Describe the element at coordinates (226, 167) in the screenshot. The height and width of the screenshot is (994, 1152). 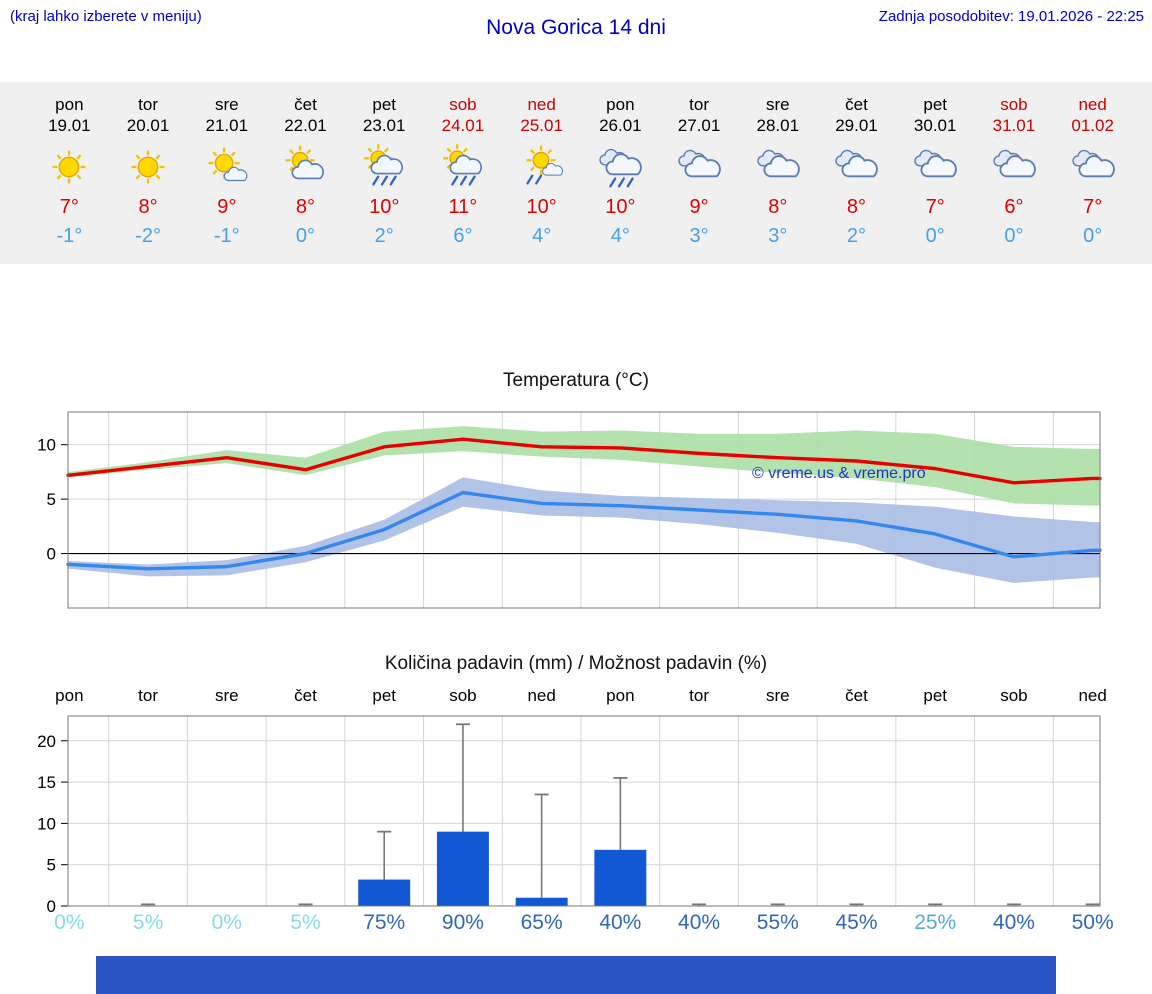
I see `sun-small-cloud-icon` at that location.